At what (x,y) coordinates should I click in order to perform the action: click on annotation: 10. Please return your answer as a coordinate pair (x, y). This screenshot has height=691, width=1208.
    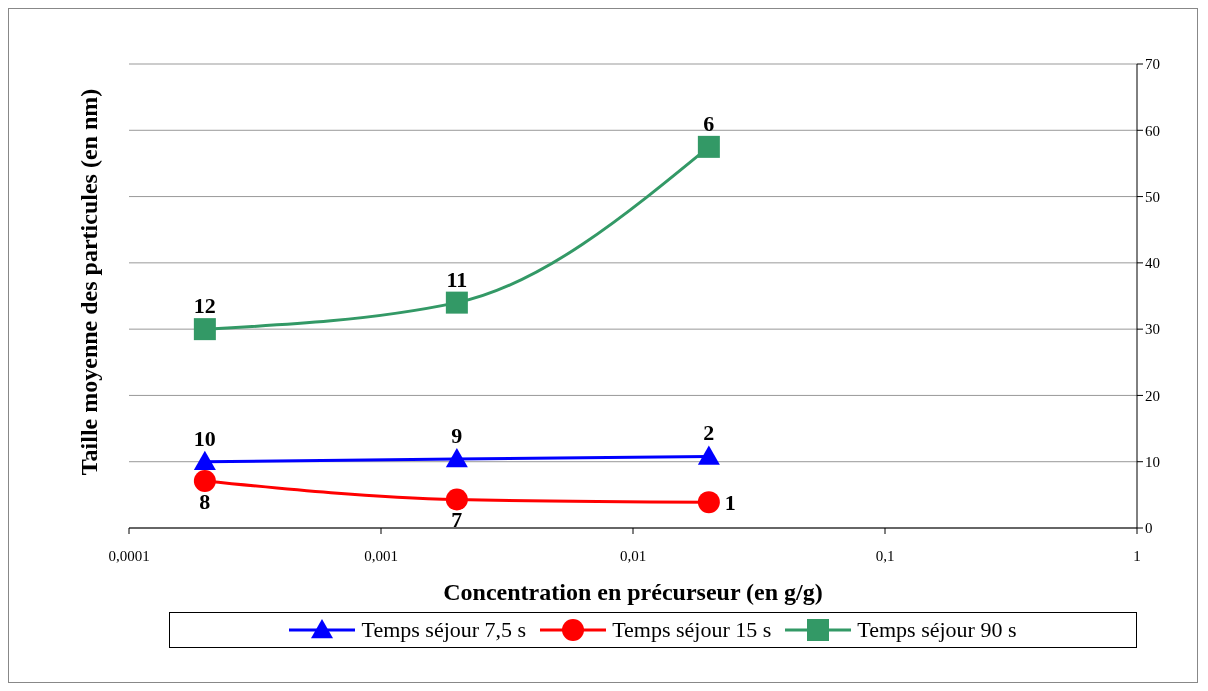
    Looking at the image, I should click on (204, 438).